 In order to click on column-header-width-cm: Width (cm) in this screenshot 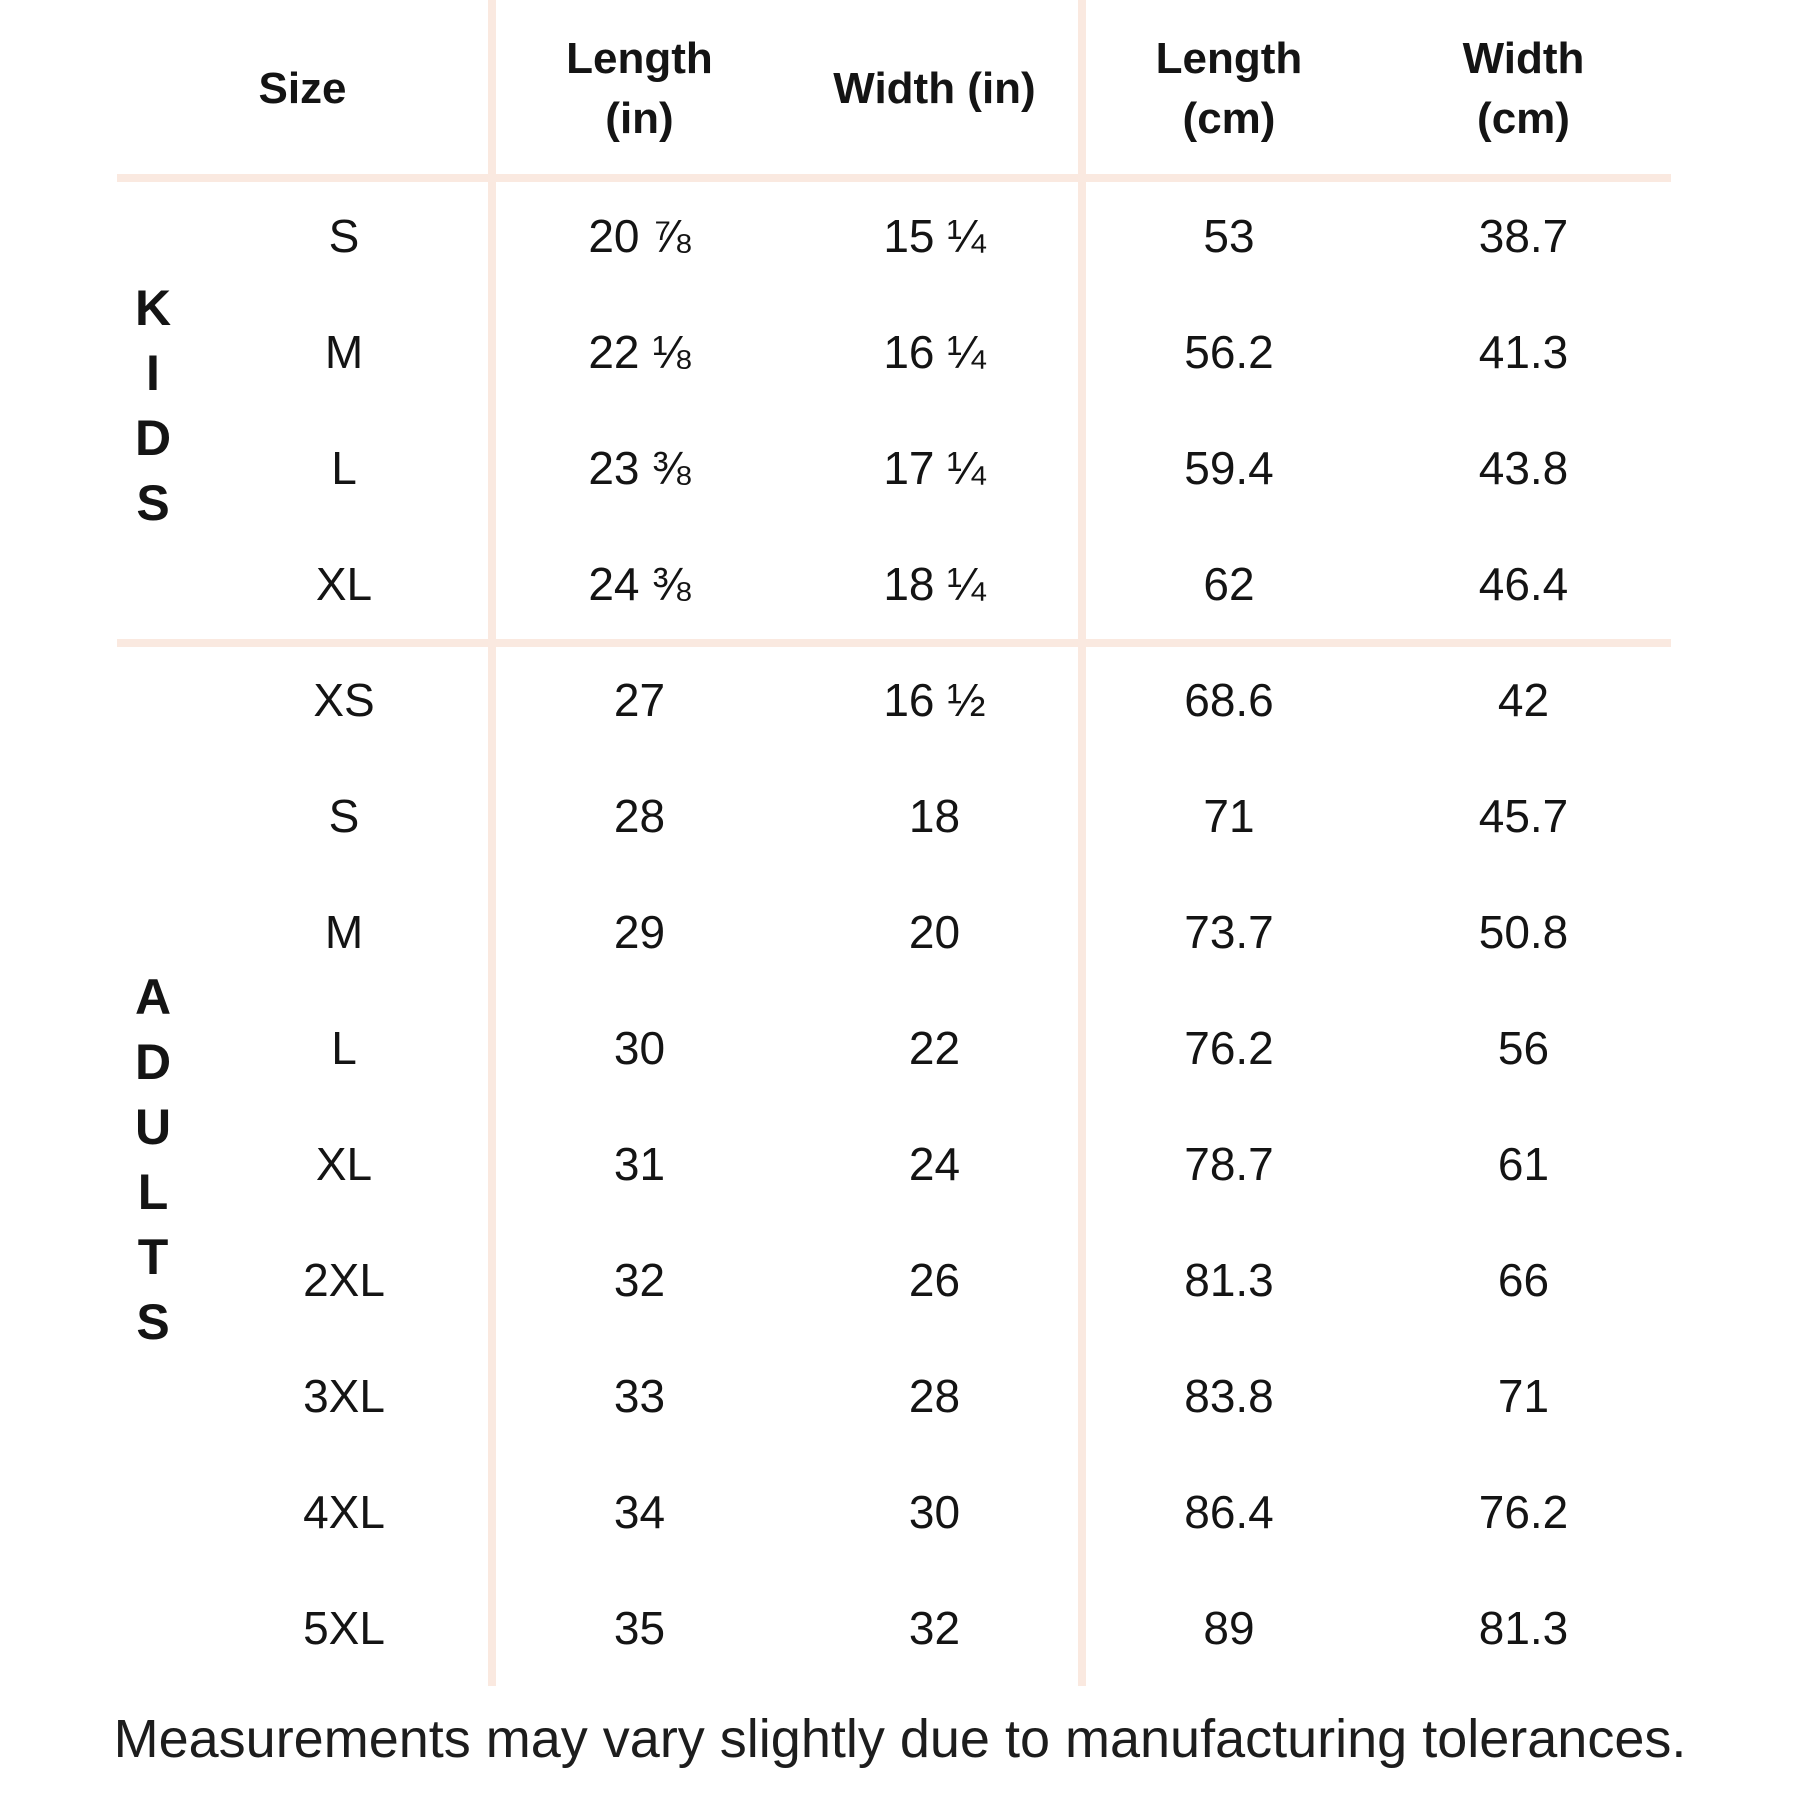, I will do `click(1523, 89)`.